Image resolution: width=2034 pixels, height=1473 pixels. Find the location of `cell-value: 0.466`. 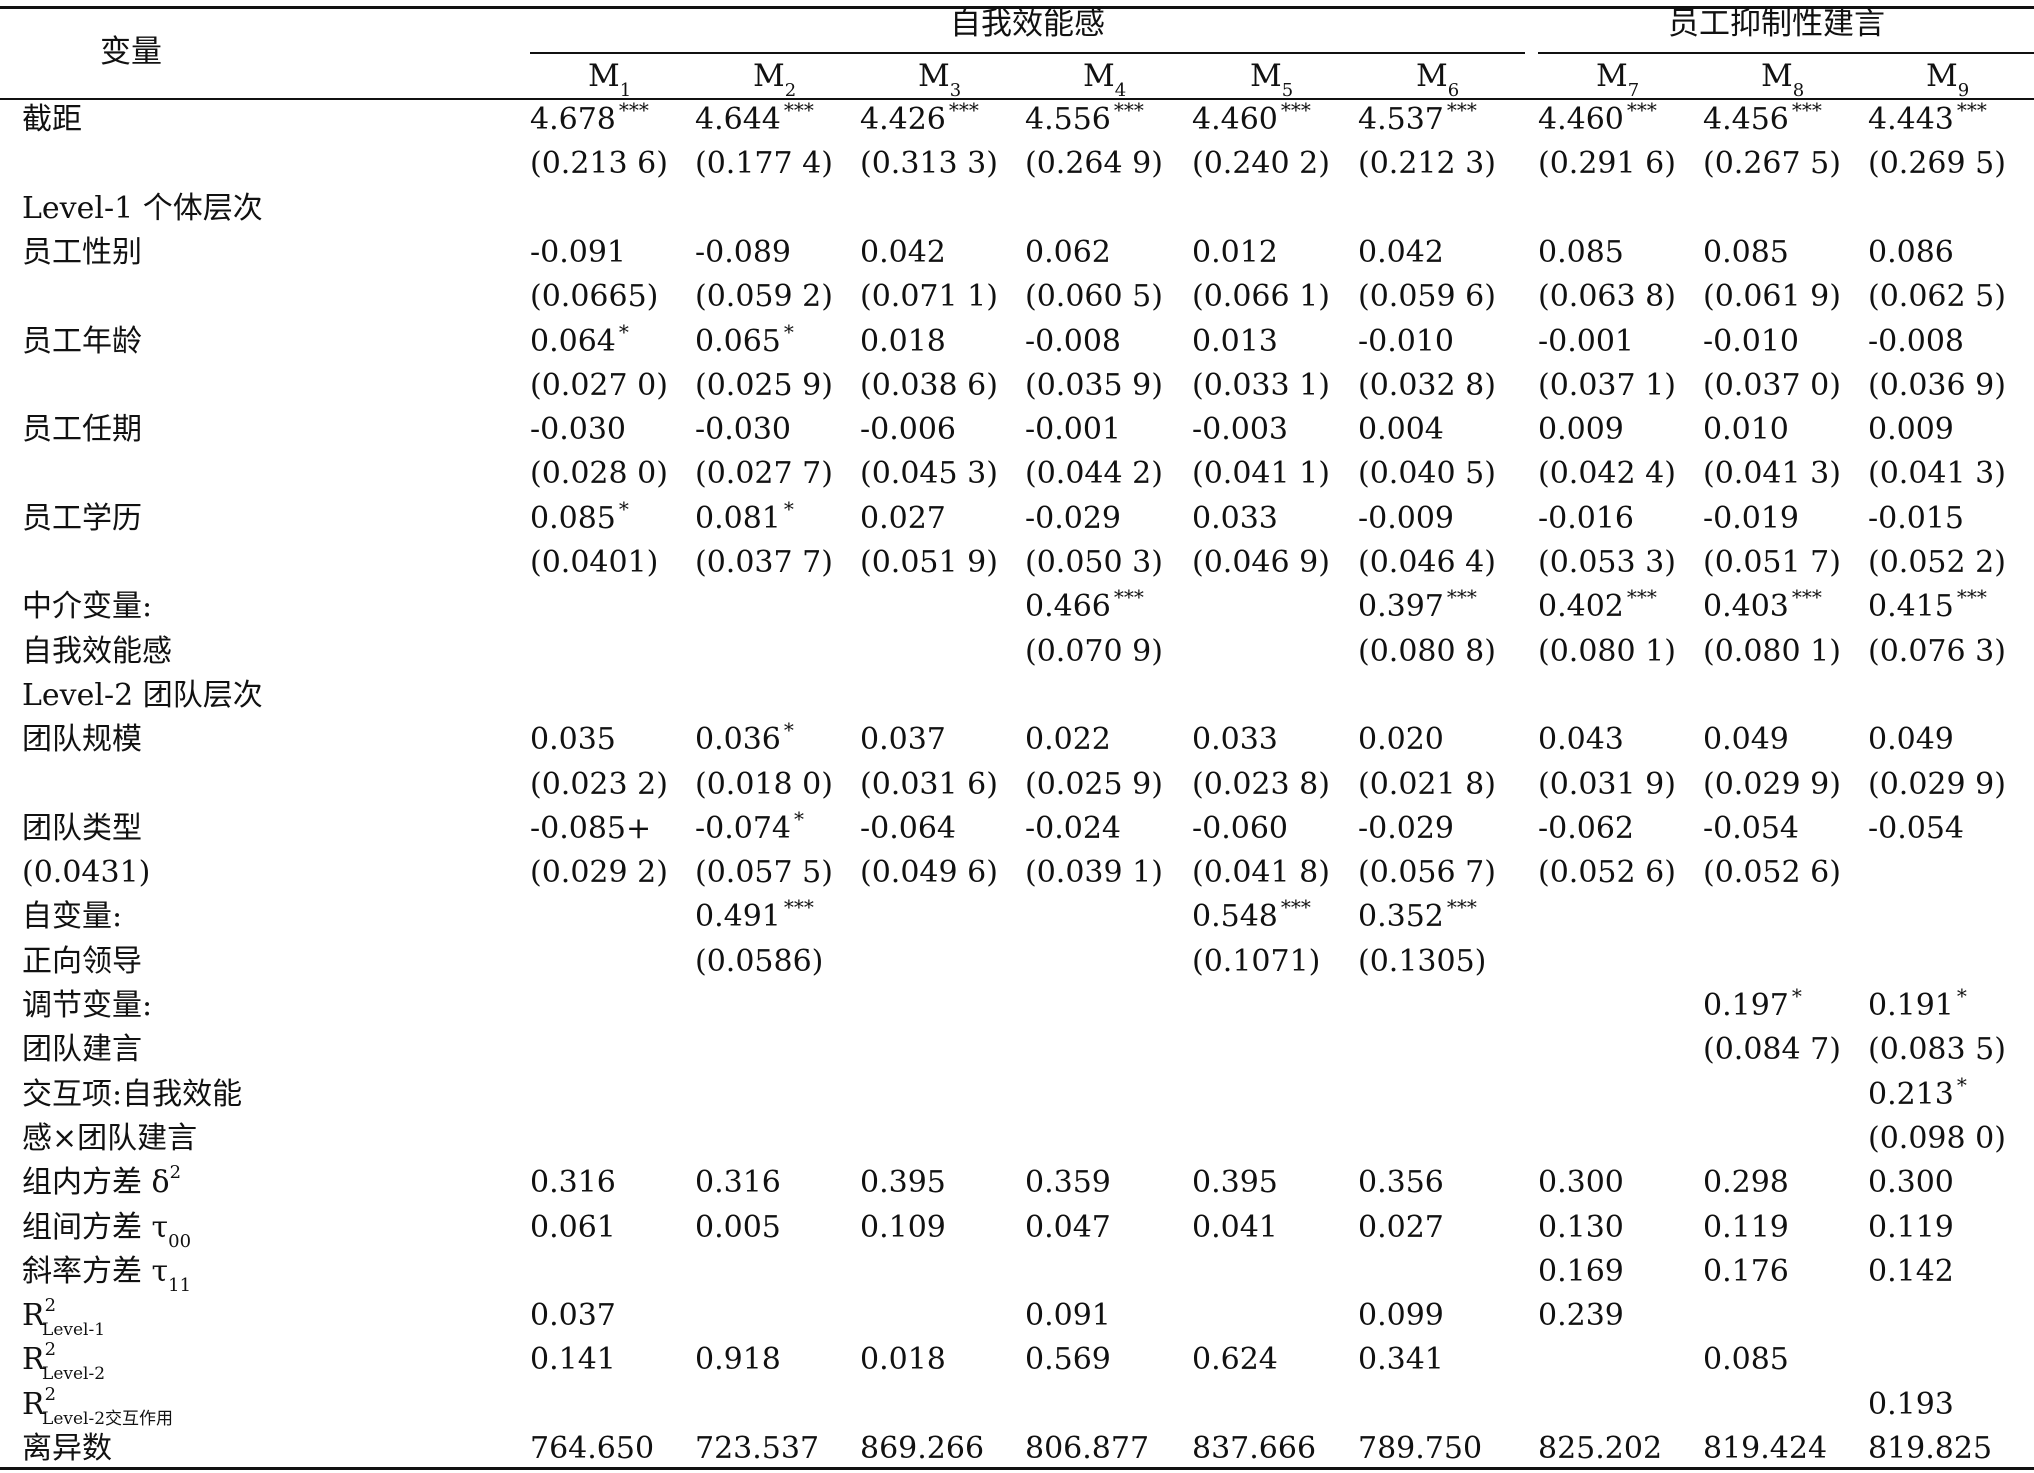

cell-value: 0.466 is located at coordinates (1068, 607).